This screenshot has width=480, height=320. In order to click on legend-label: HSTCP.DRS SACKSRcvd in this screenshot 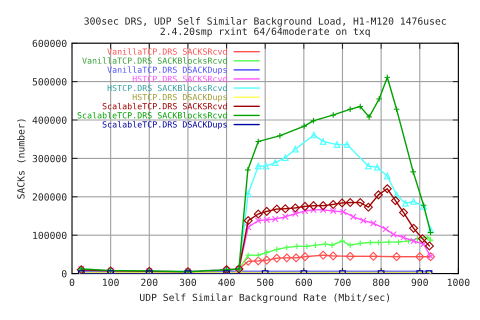, I will do `click(179, 79)`.